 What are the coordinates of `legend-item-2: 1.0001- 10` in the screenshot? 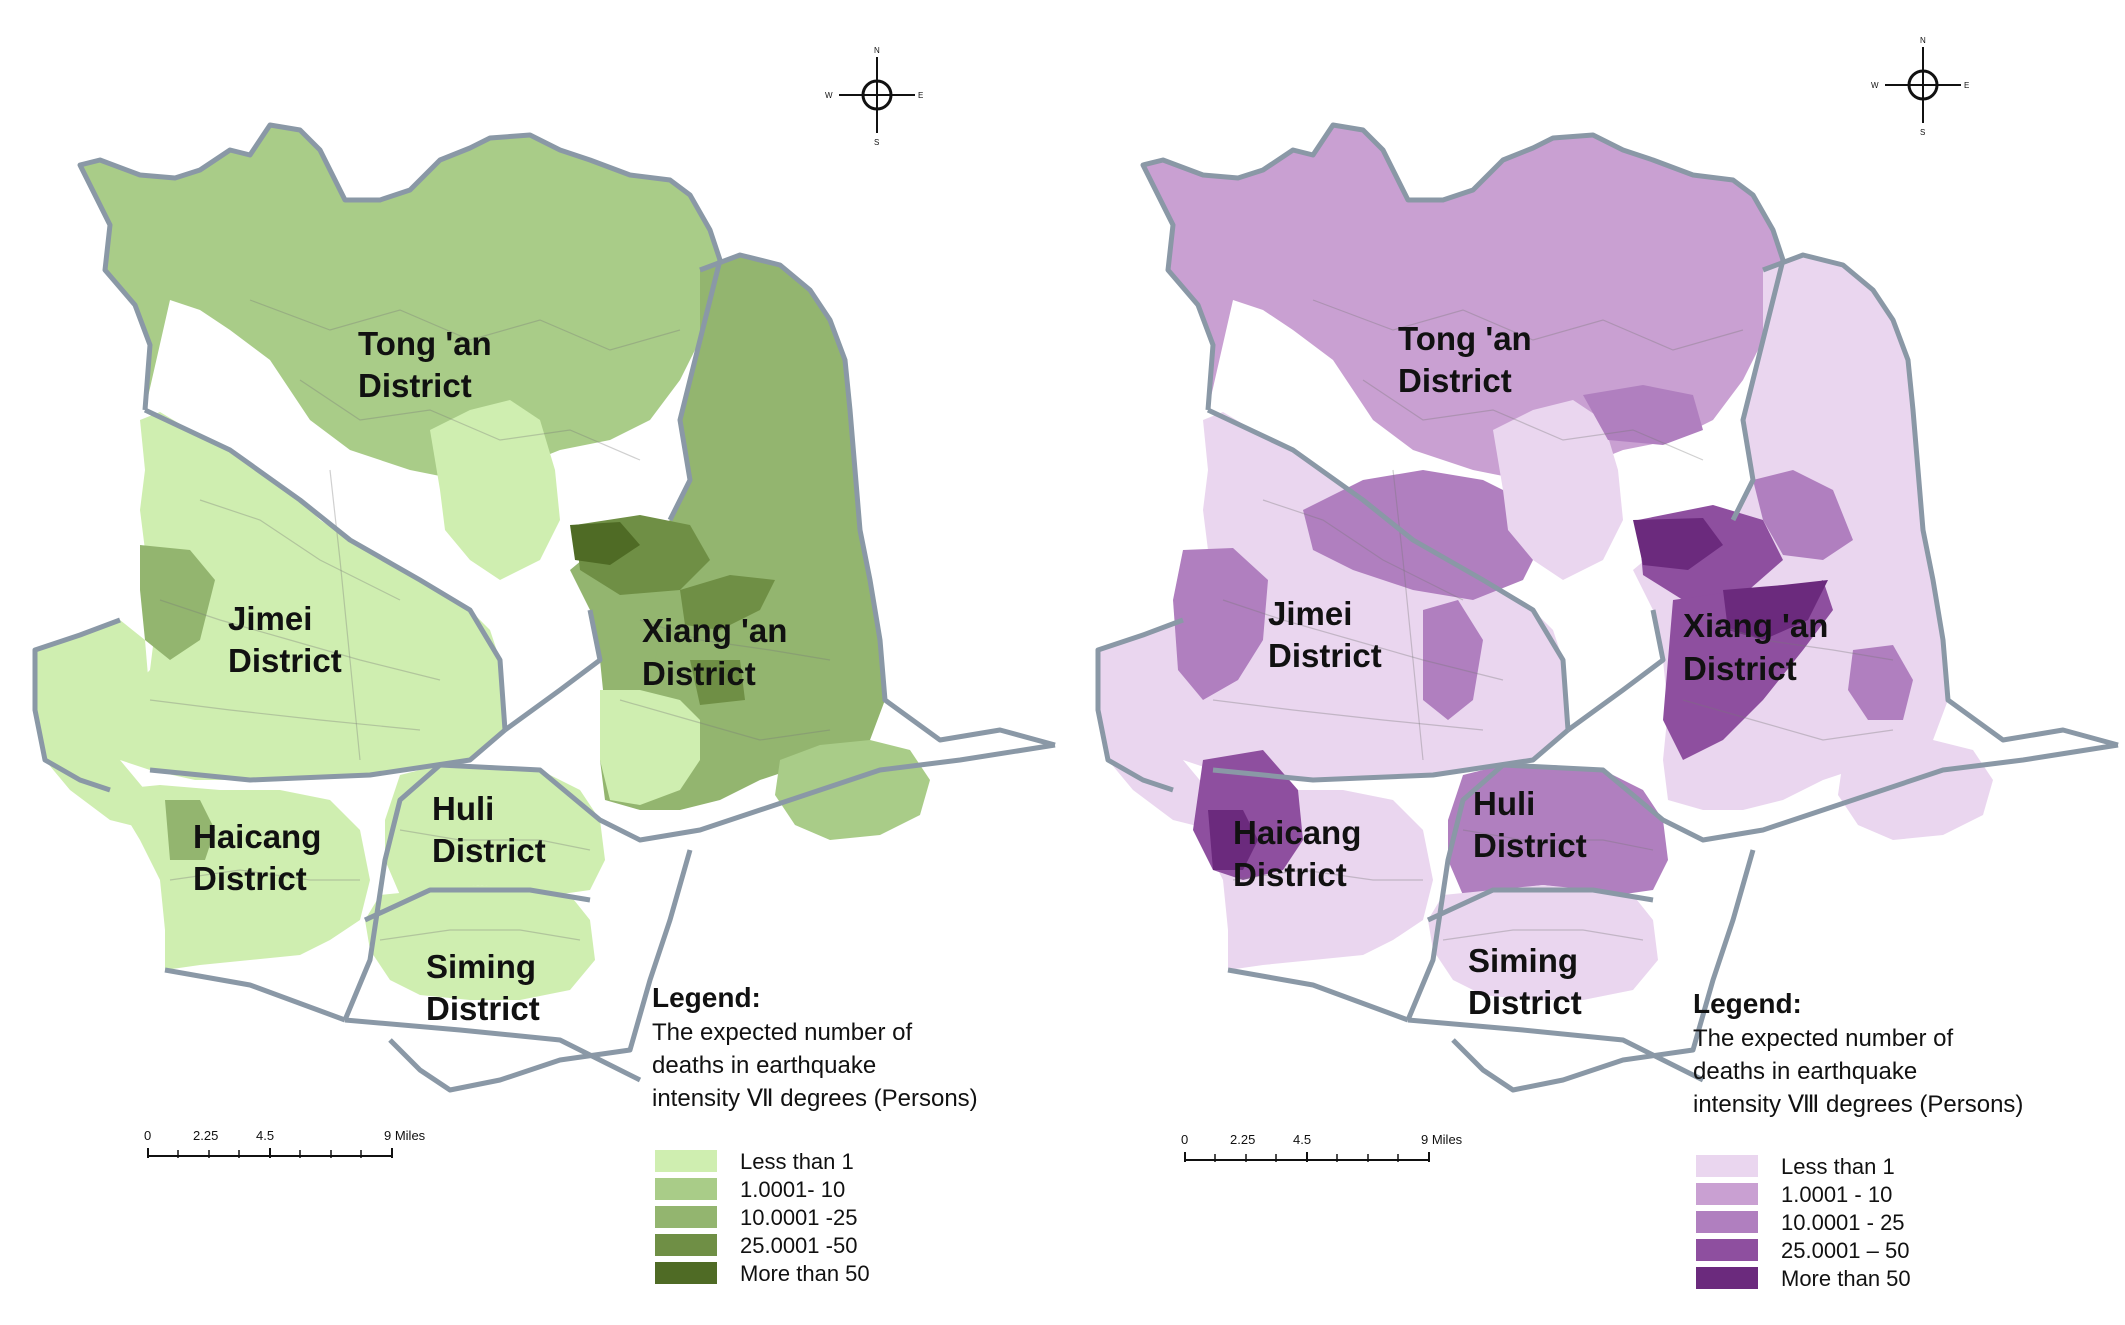 It's located at (792, 1189).